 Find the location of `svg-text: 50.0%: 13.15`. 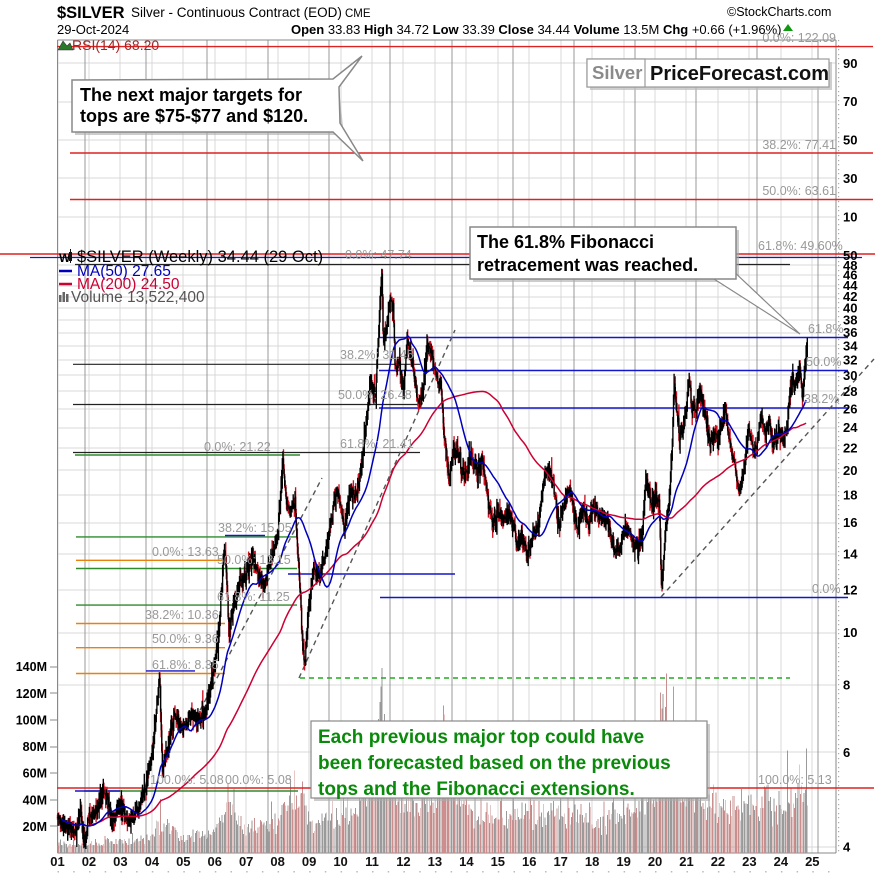

svg-text: 50.0%: 13.15 is located at coordinates (254, 560).